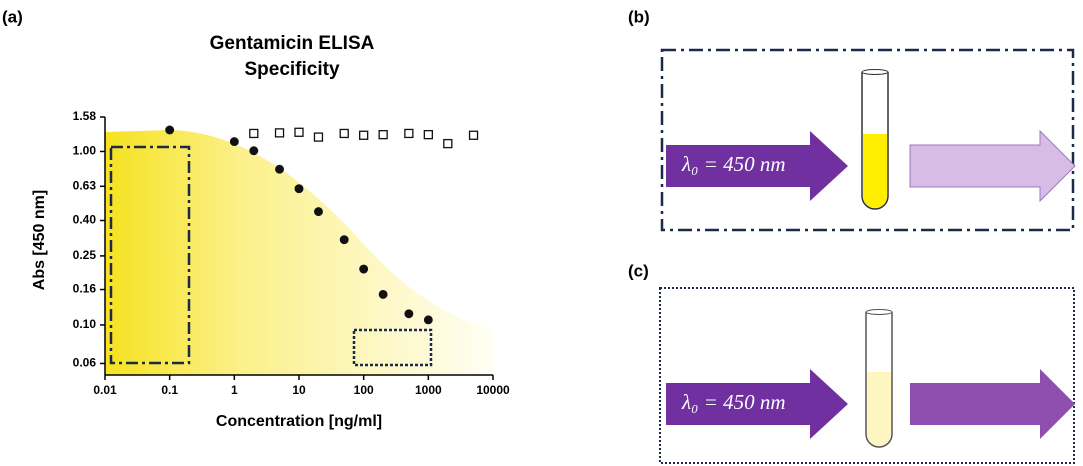  What do you see at coordinates (85, 363) in the screenshot?
I see `y-tick-label: 0.06` at bounding box center [85, 363].